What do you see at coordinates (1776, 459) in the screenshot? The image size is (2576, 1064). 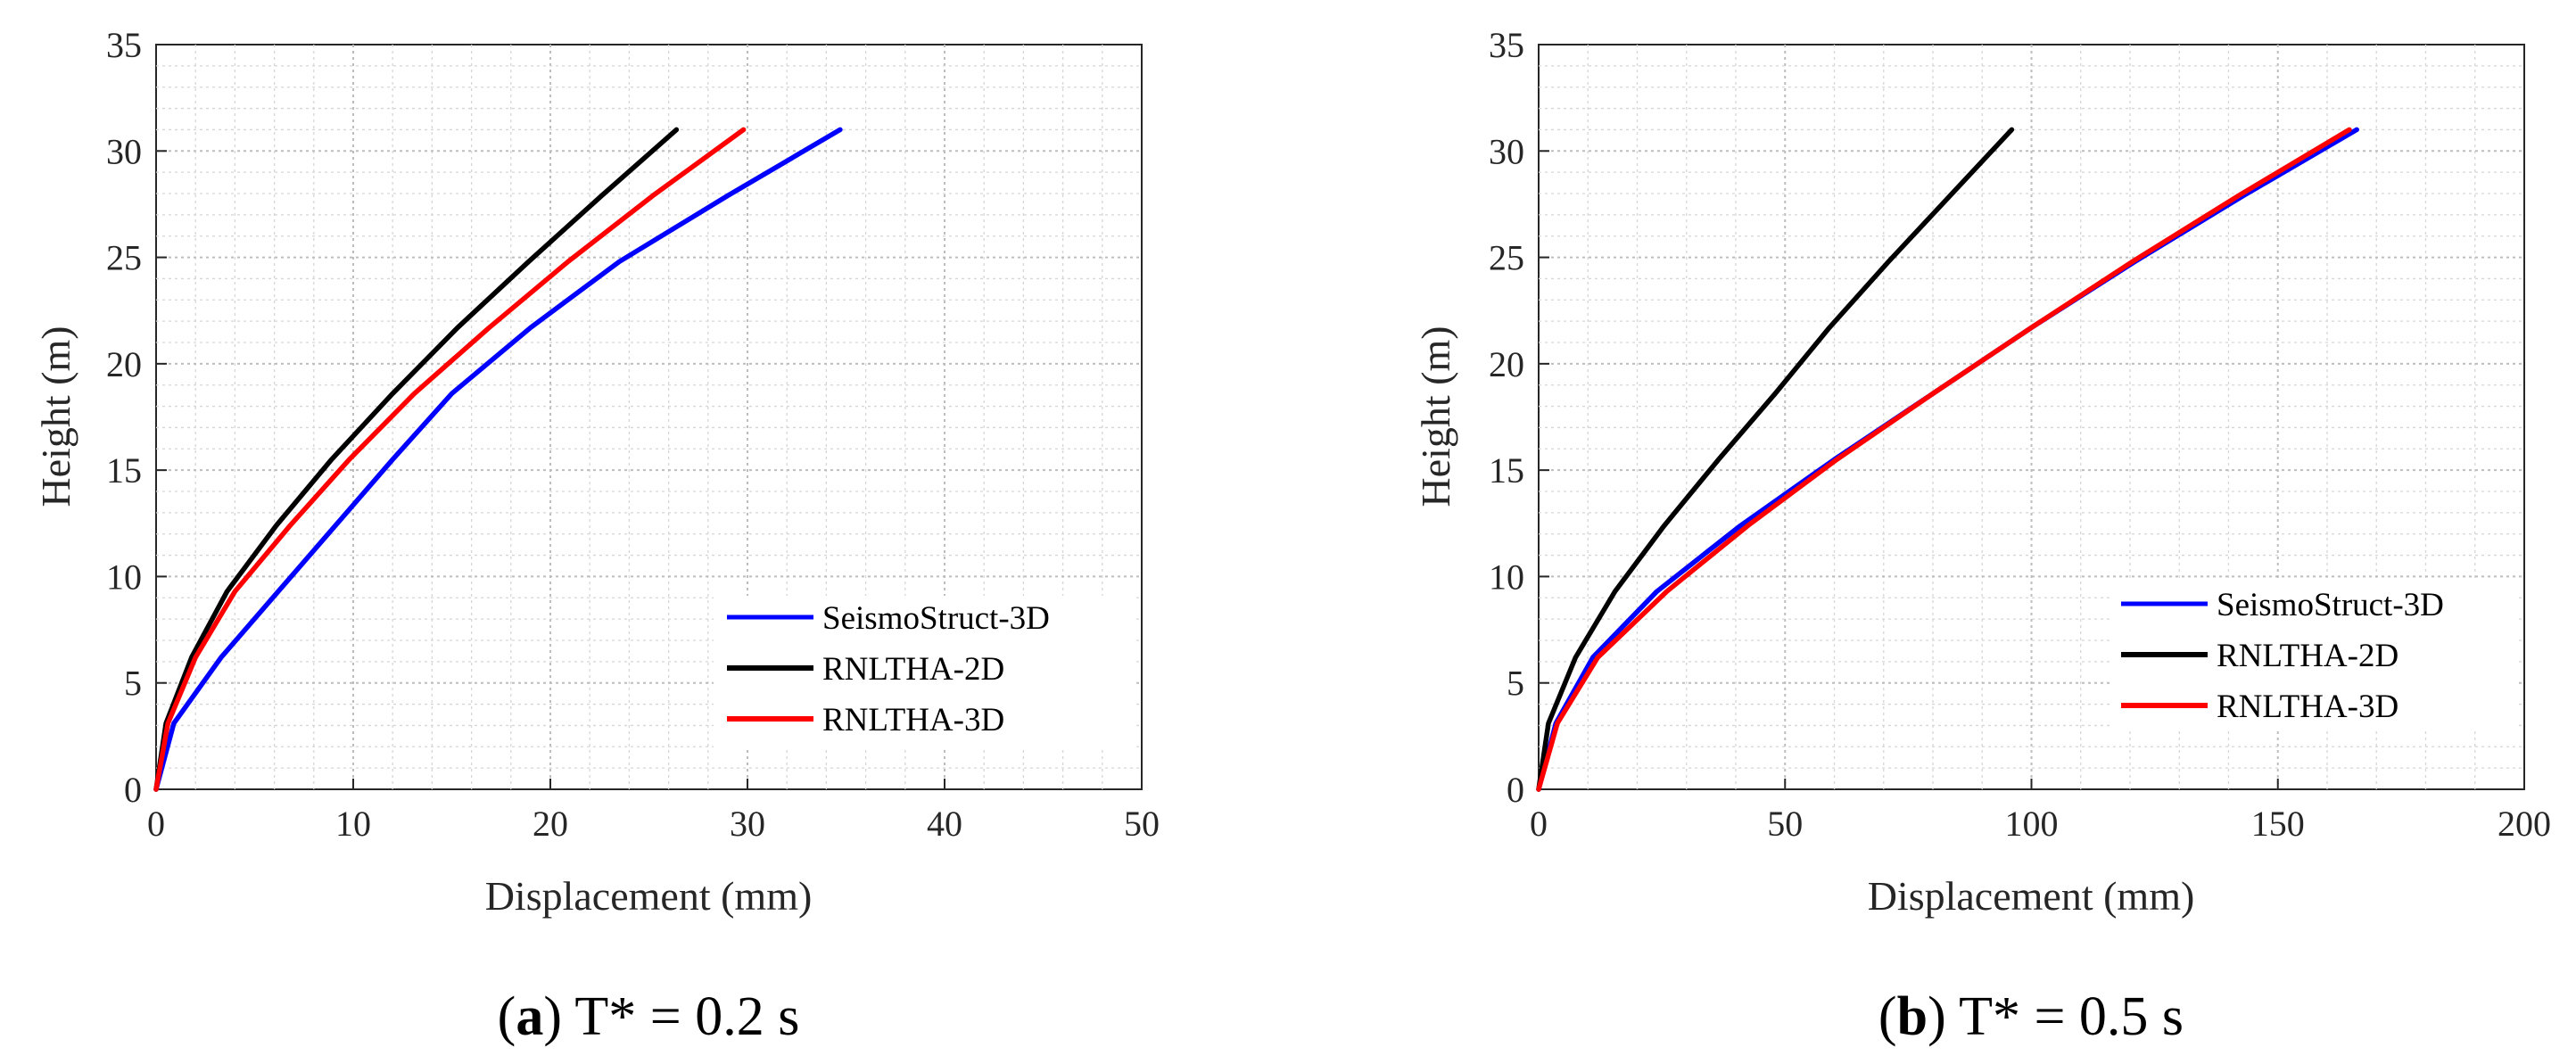 I see `series-line-rnltha-2d-b` at bounding box center [1776, 459].